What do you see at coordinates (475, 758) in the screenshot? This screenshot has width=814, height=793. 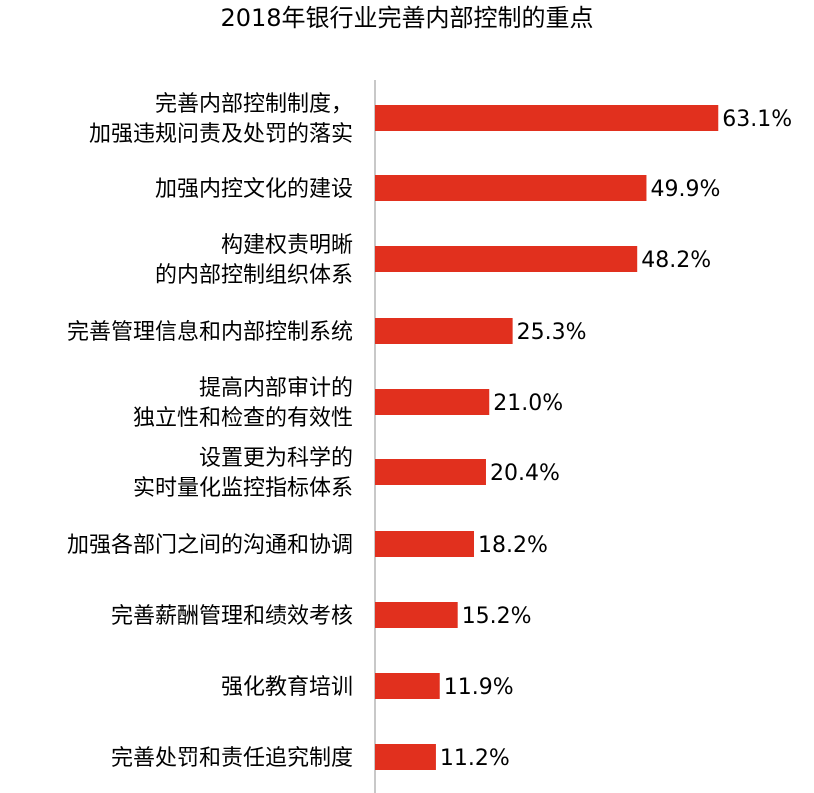 I see `value-label-9: 11.2%` at bounding box center [475, 758].